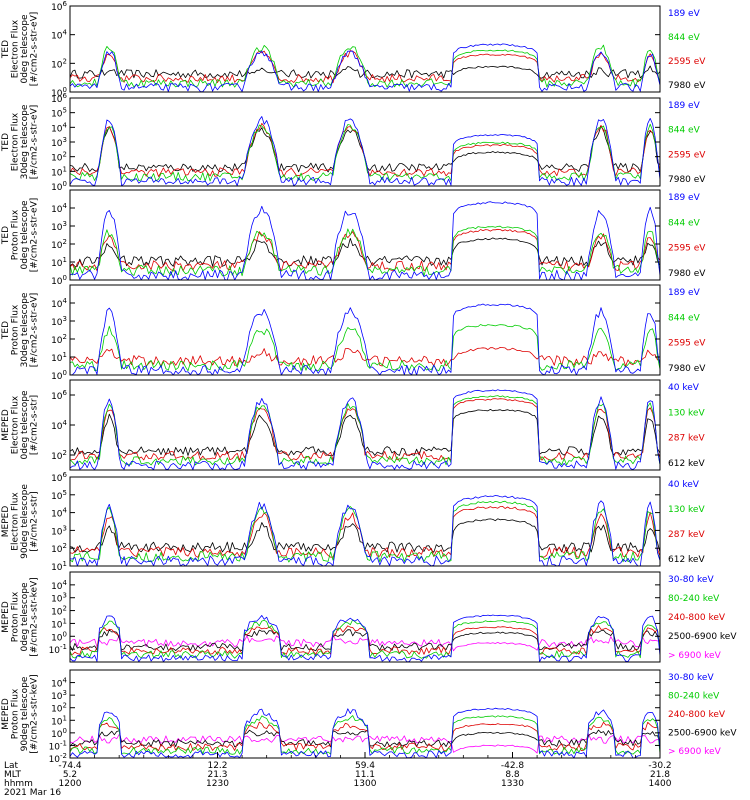  I want to click on x-tick-label: -74.4, so click(70, 766).